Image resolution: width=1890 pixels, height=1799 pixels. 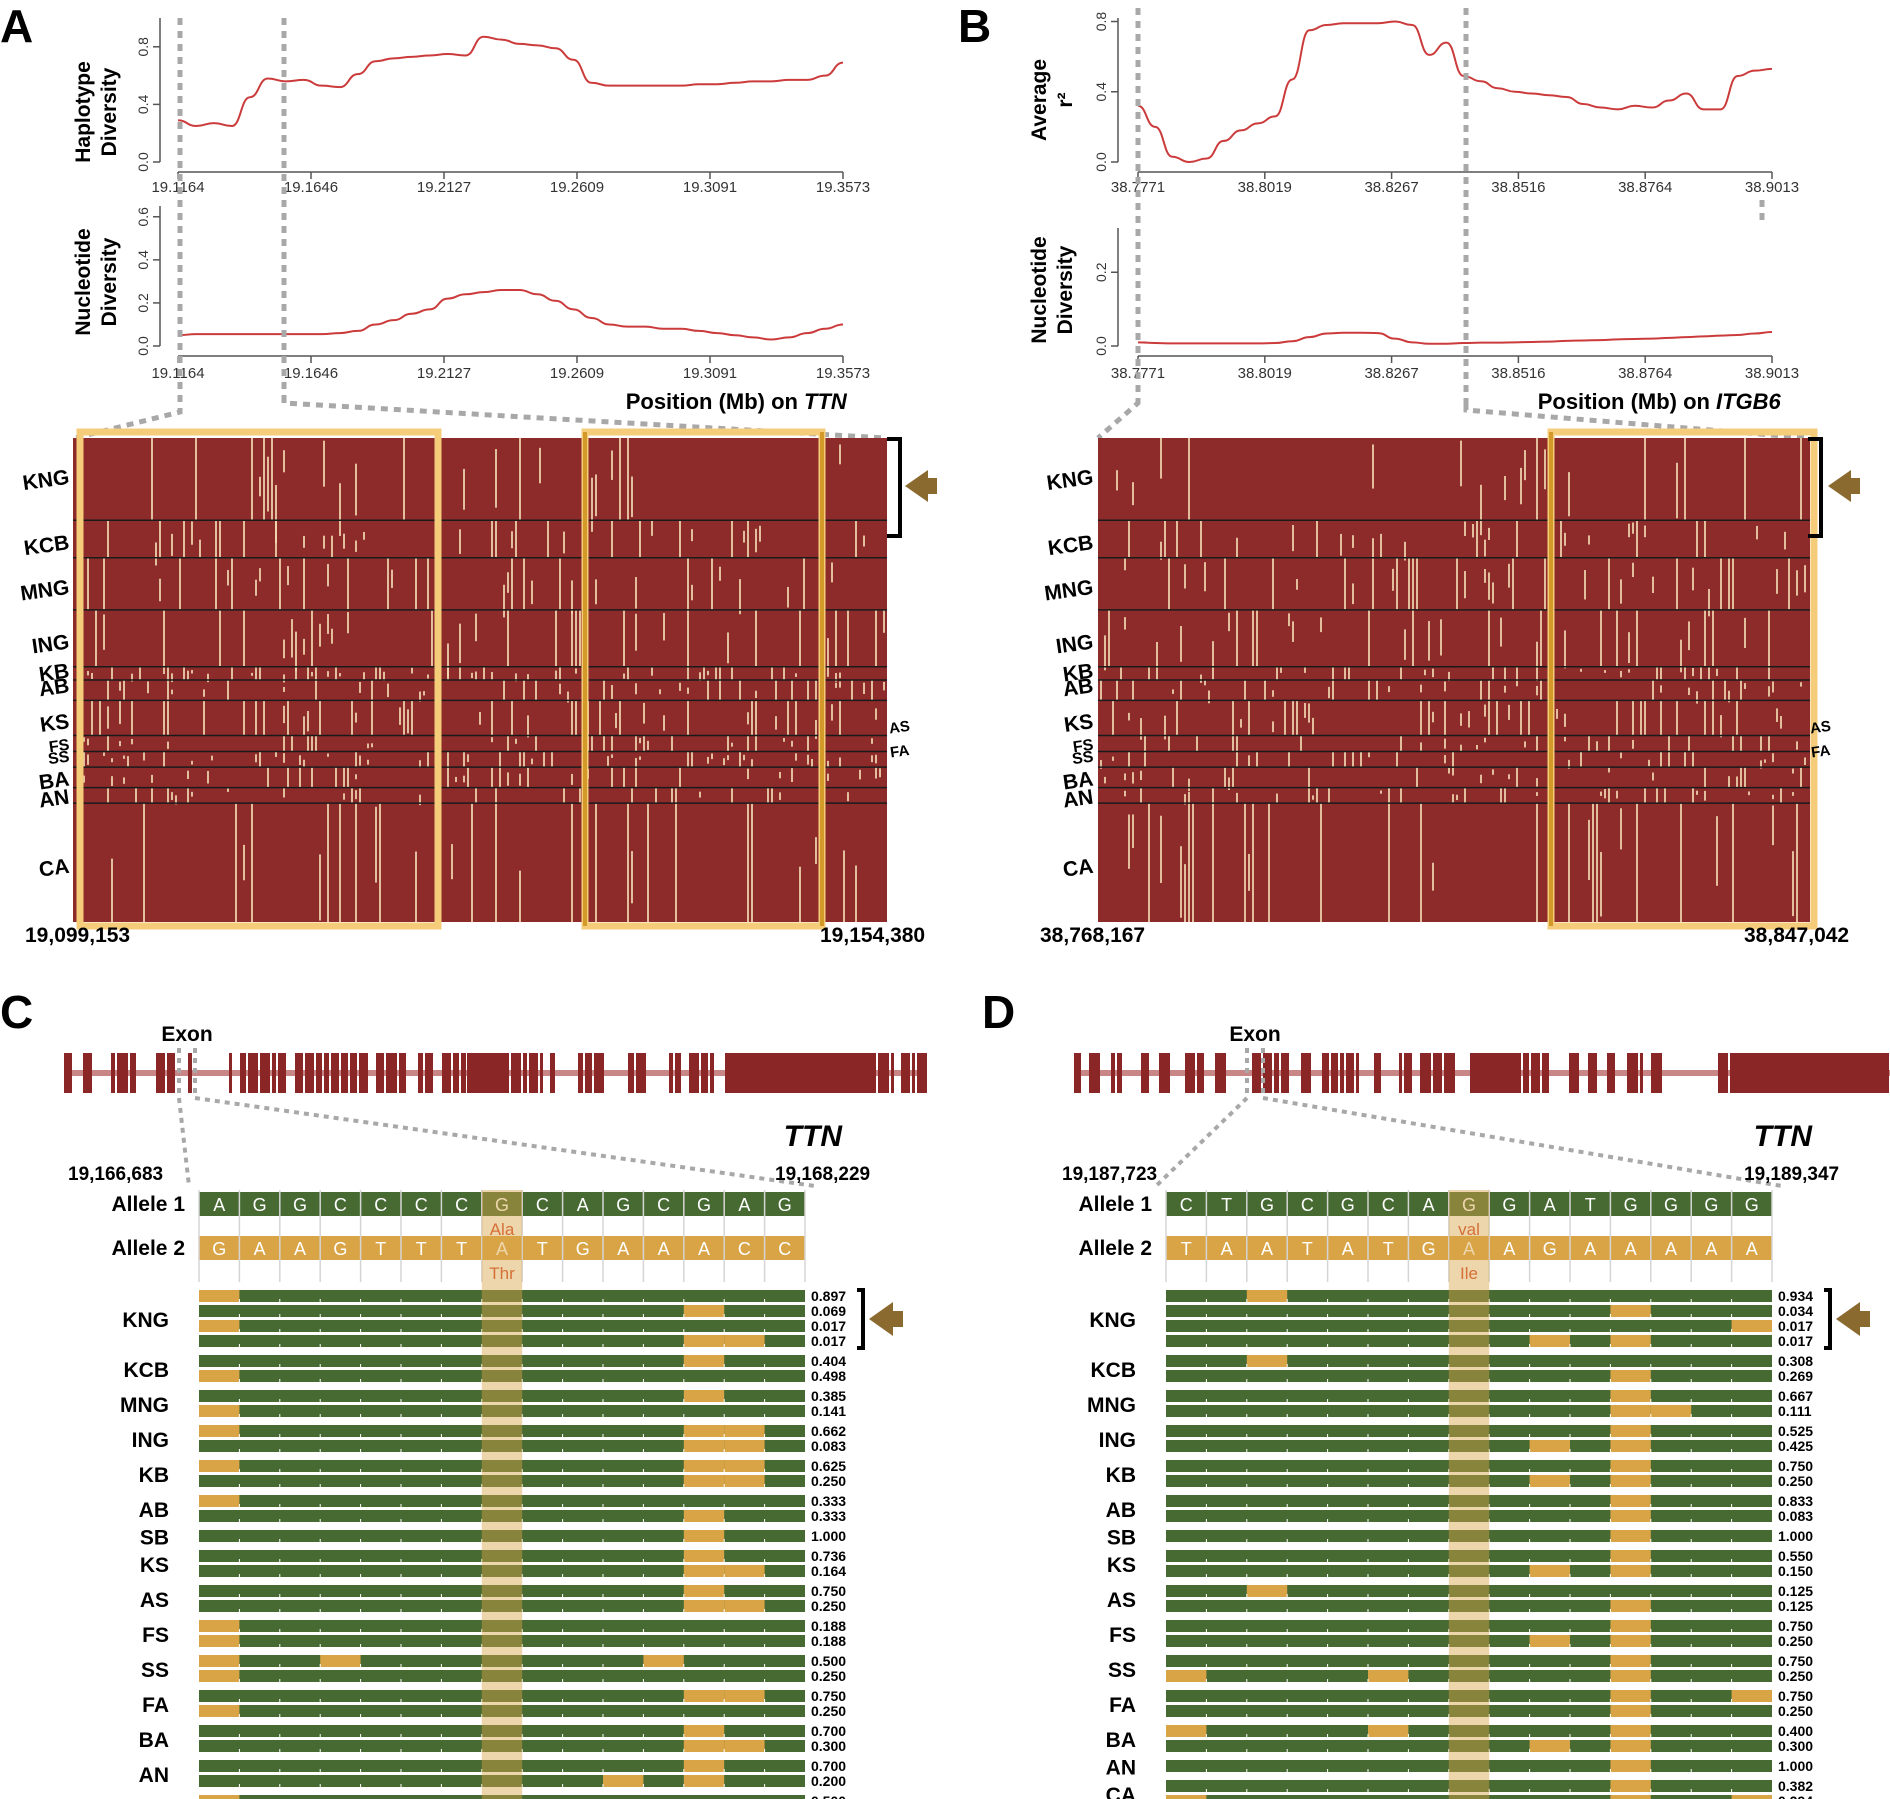 I want to click on haplotype-frequency: 0.400, so click(x=1795, y=1731).